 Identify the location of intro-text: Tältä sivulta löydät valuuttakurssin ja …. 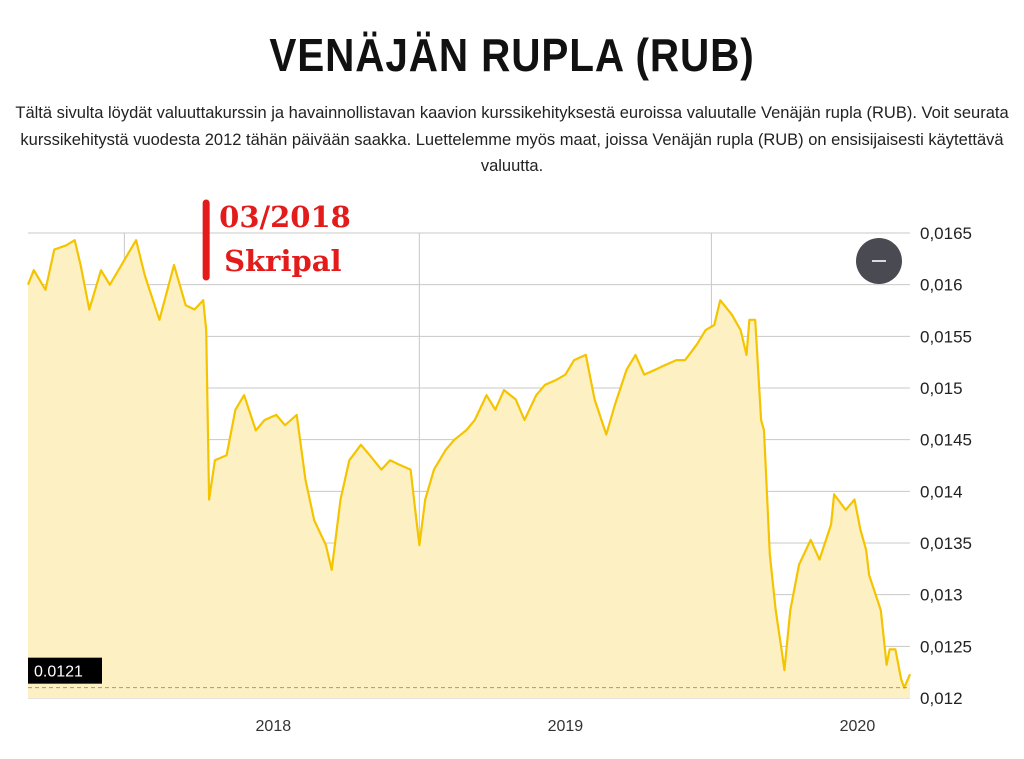
(512, 139).